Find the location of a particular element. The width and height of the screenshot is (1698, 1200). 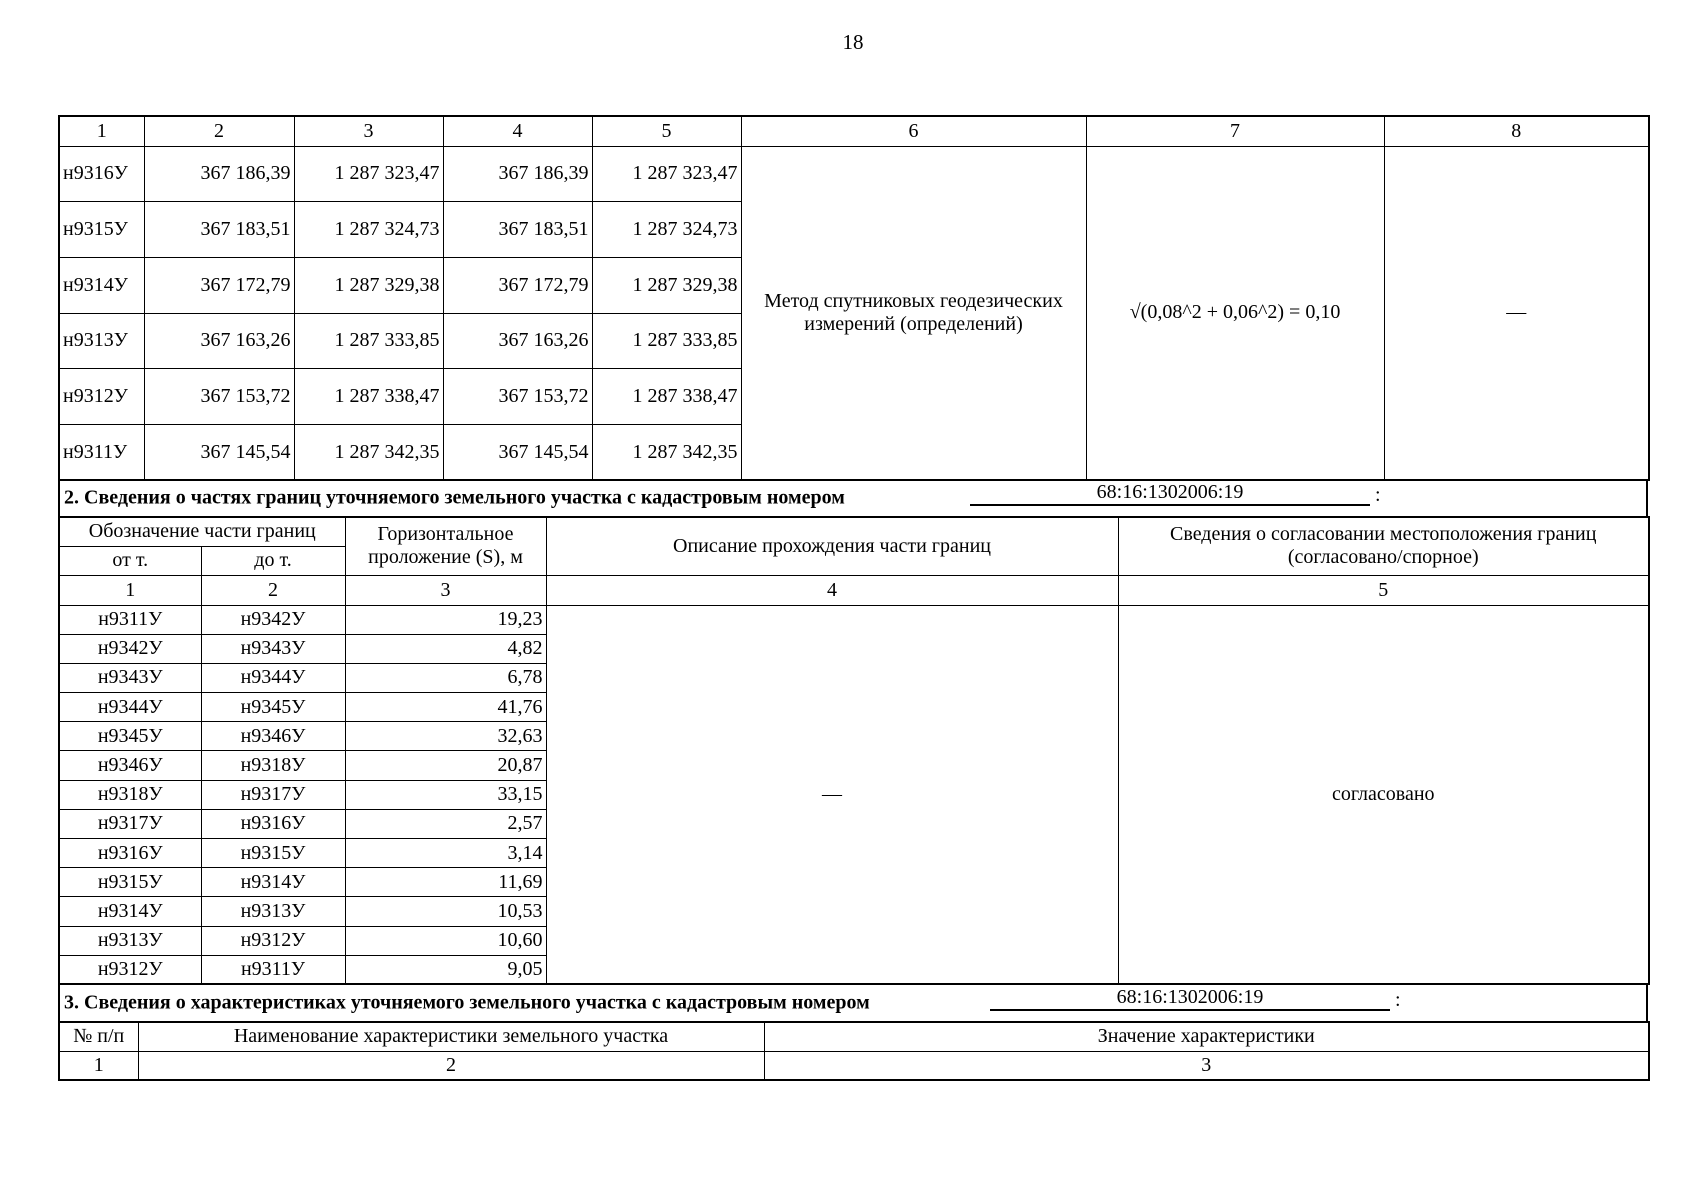

section-2-cadastral-number: 68:16:1302006:19 is located at coordinates (1170, 493).